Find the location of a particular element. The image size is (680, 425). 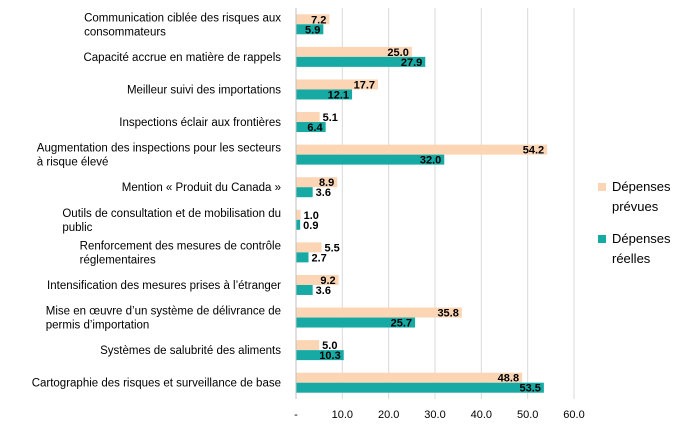

data-label-actual: 0.9 is located at coordinates (310, 226).